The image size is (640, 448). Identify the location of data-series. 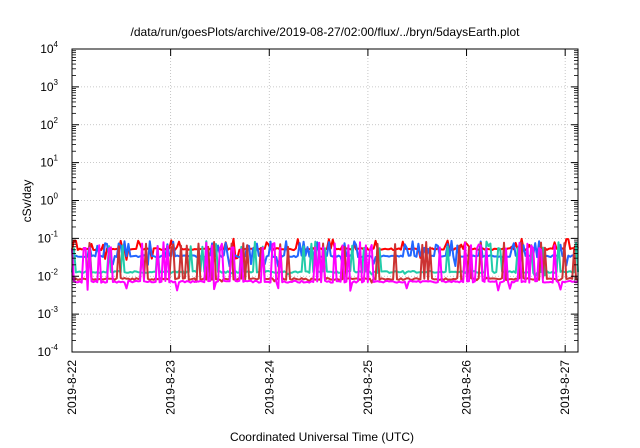
(325, 264).